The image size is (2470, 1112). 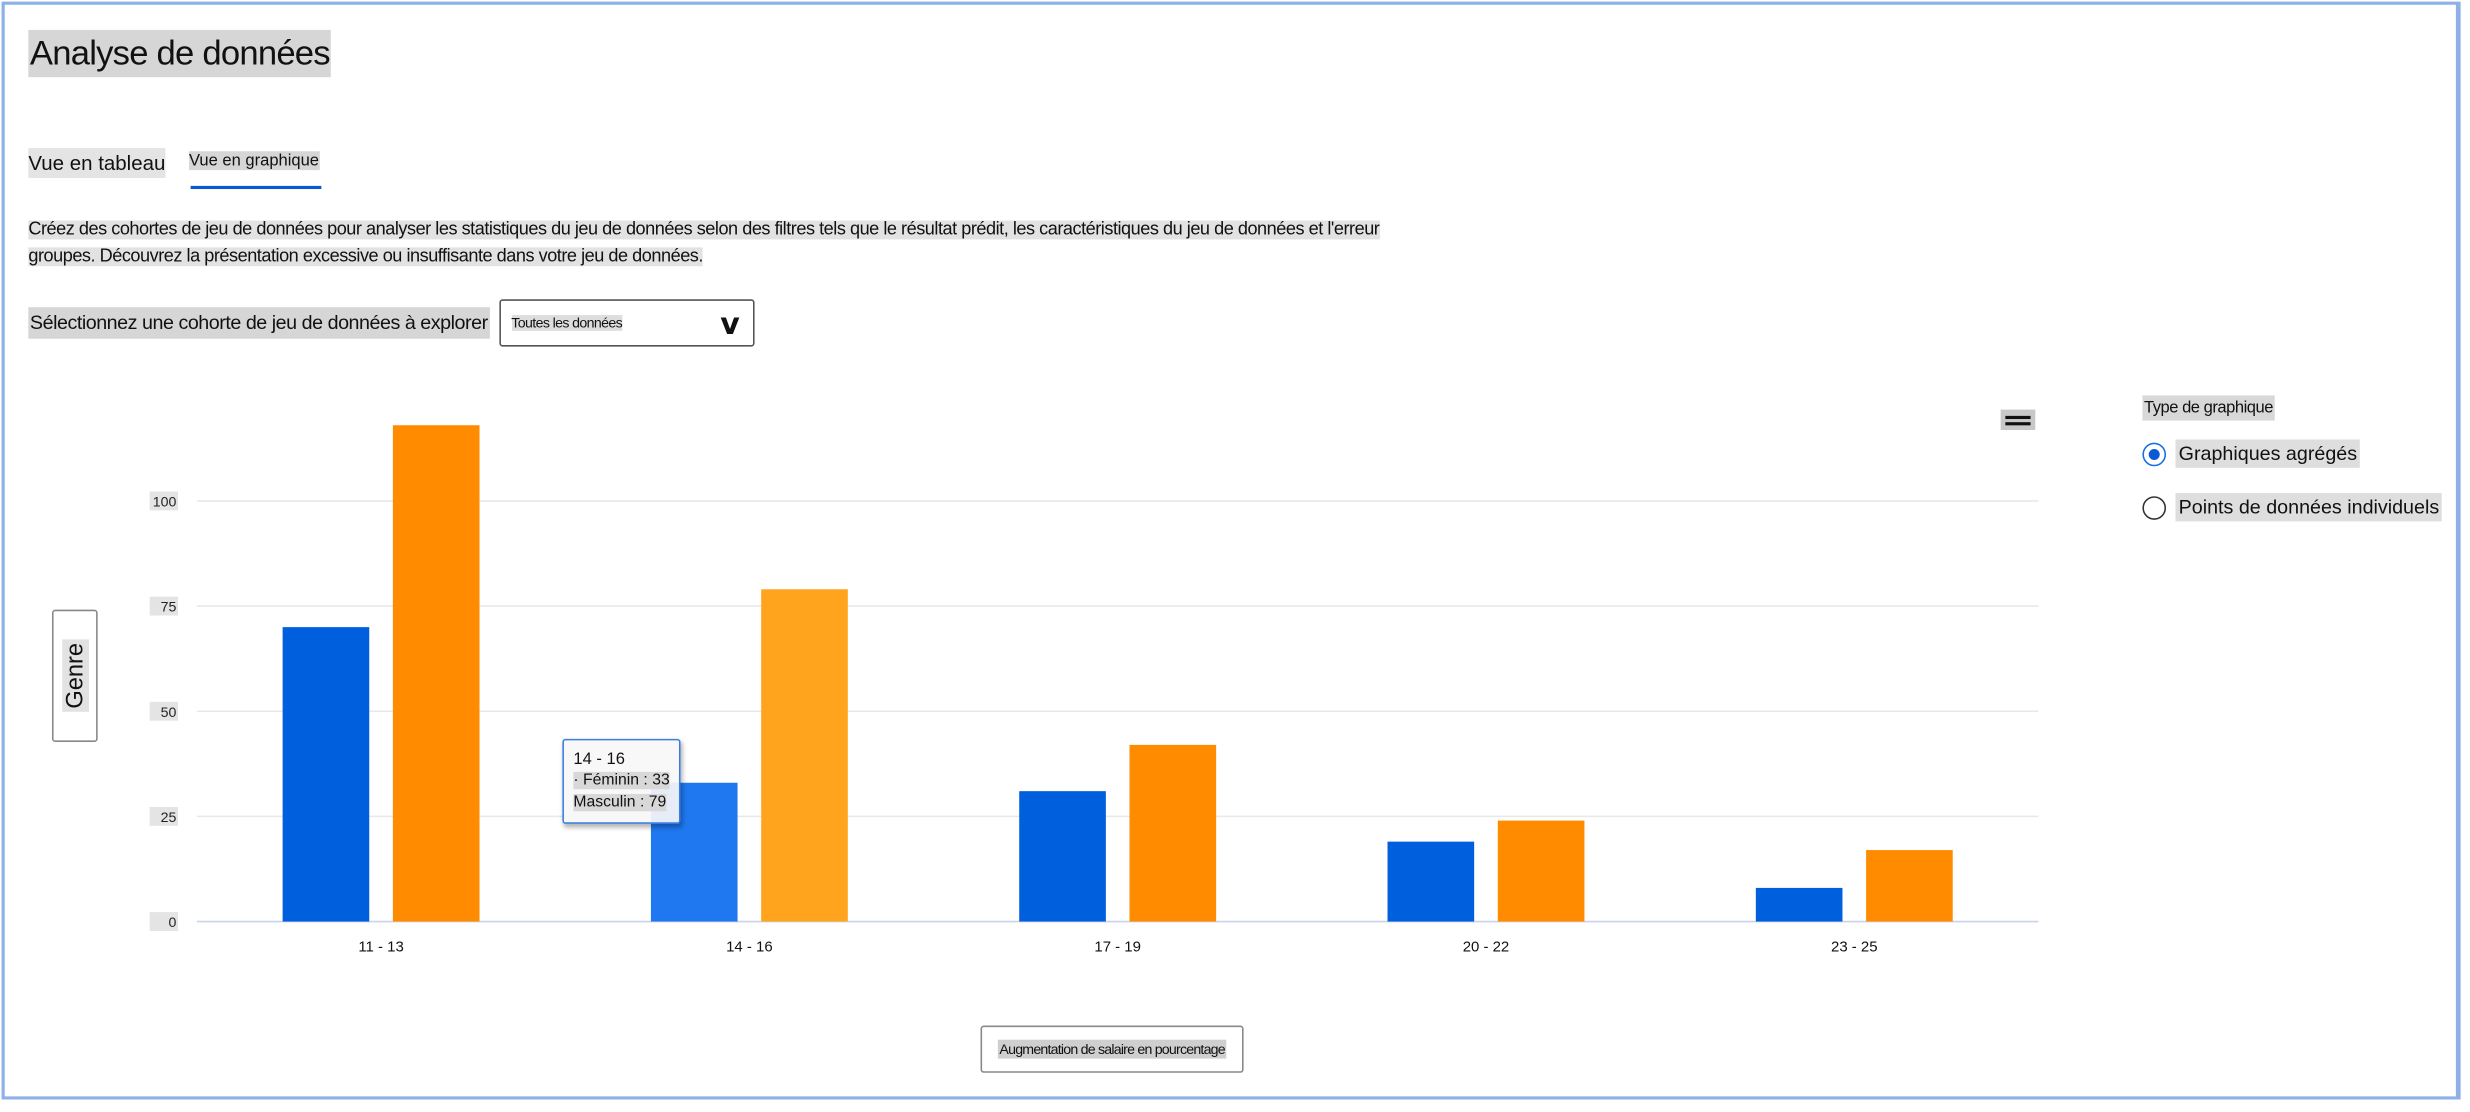 I want to click on x-tick-label: 20 - 22, so click(x=1486, y=946).